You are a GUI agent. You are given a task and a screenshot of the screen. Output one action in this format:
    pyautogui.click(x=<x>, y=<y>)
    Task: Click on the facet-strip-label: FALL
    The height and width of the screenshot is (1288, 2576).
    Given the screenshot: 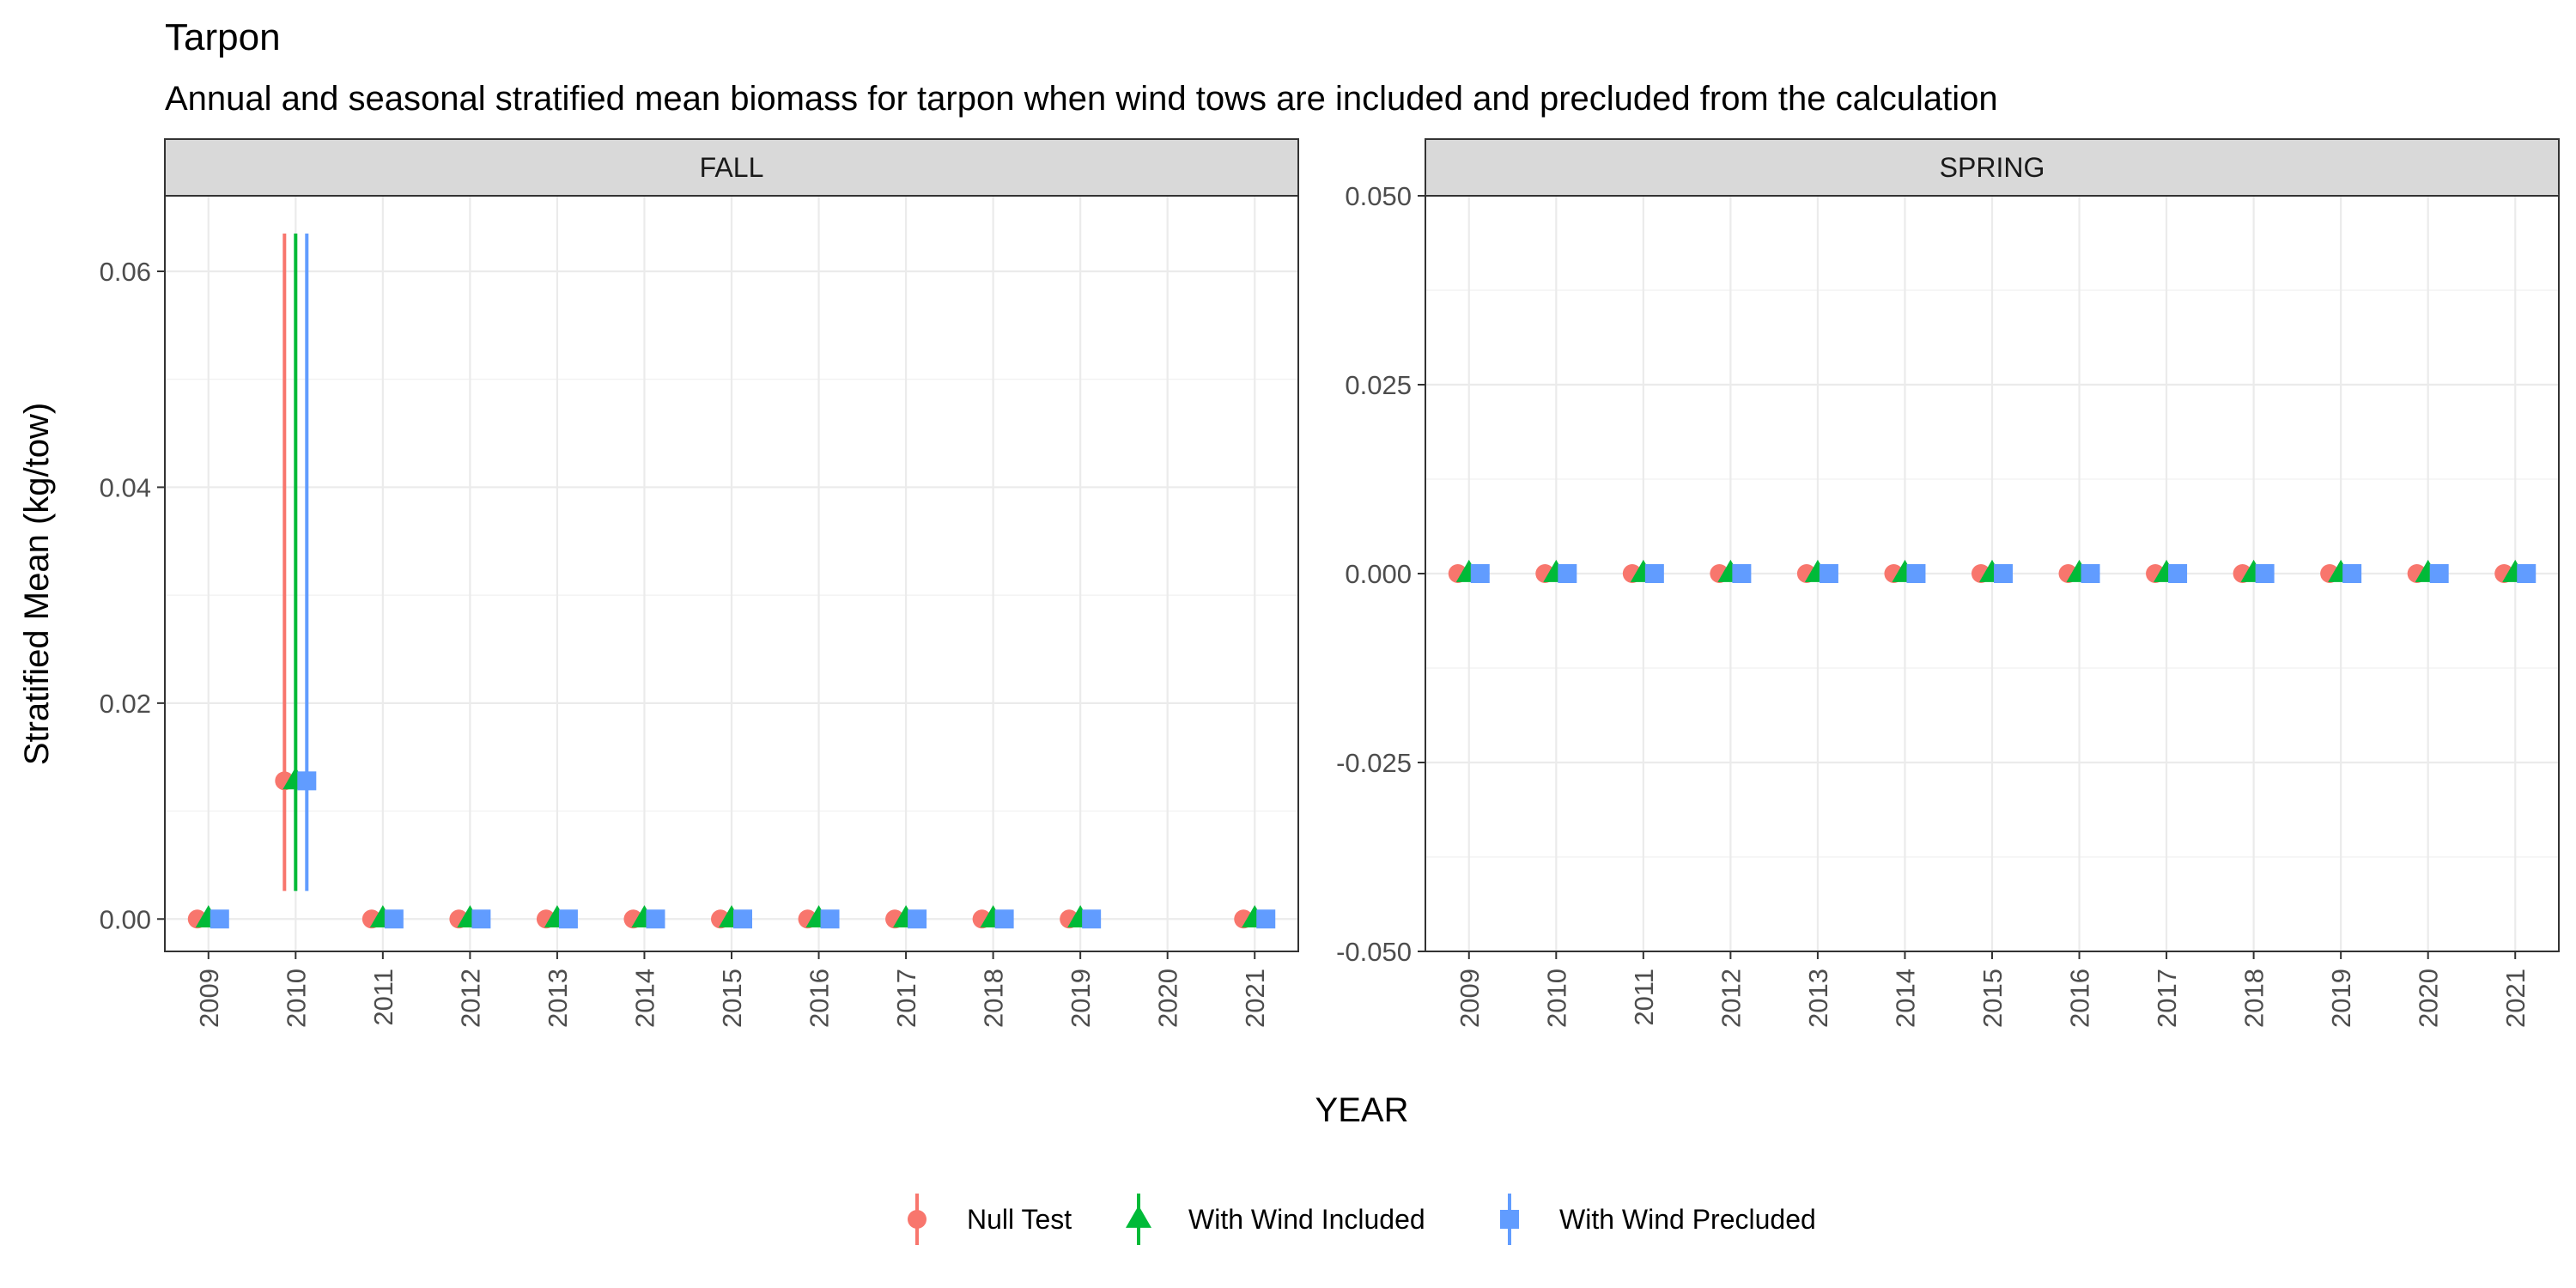 What is the action you would take?
    pyautogui.click(x=732, y=167)
    